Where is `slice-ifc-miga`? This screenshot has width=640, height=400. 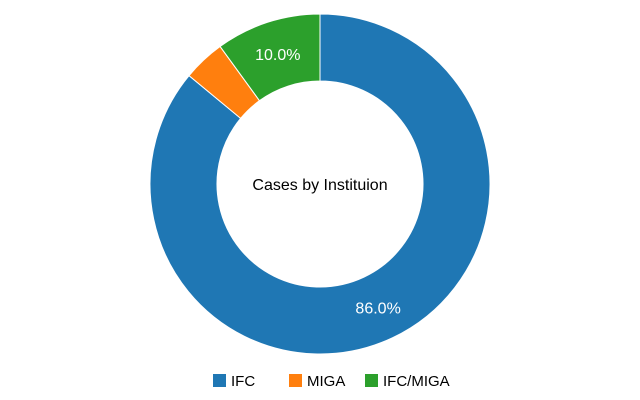 slice-ifc-miga is located at coordinates (270, 57).